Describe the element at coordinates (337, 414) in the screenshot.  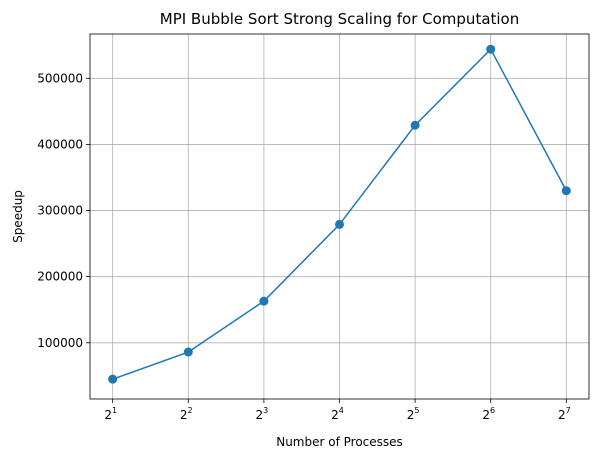
I see `x-tick-label: 24` at that location.